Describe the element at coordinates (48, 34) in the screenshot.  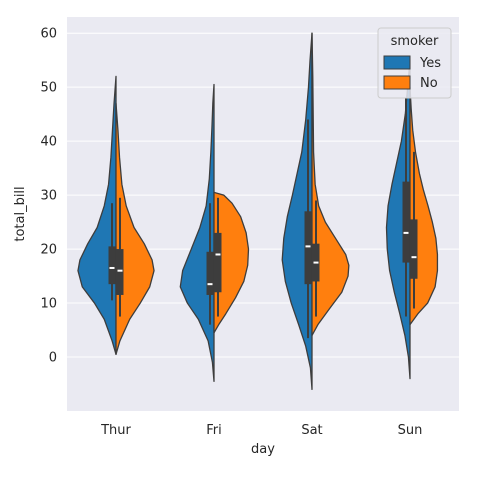
I see `y-tick-label: 60` at that location.